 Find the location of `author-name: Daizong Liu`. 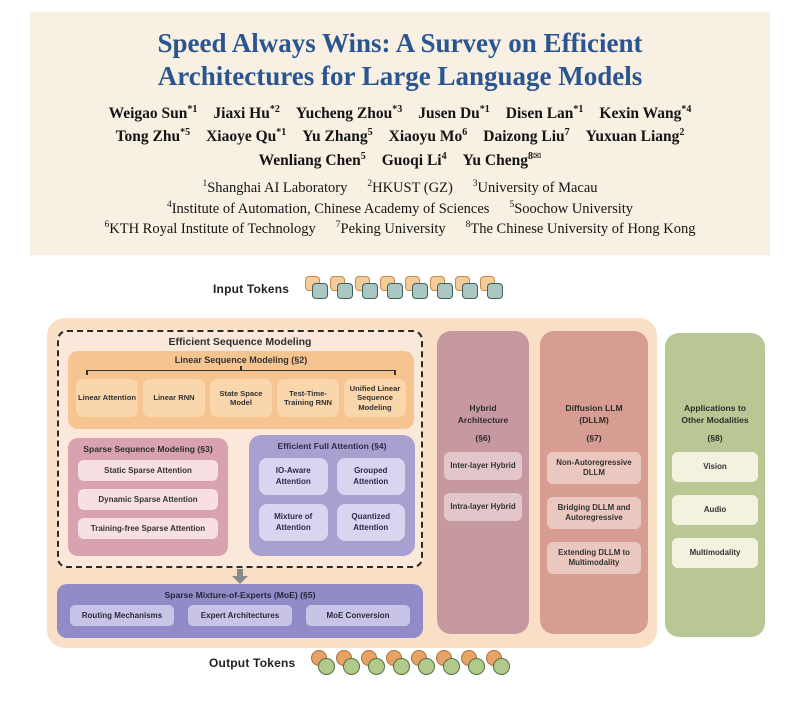

author-name: Daizong Liu is located at coordinates (524, 137).